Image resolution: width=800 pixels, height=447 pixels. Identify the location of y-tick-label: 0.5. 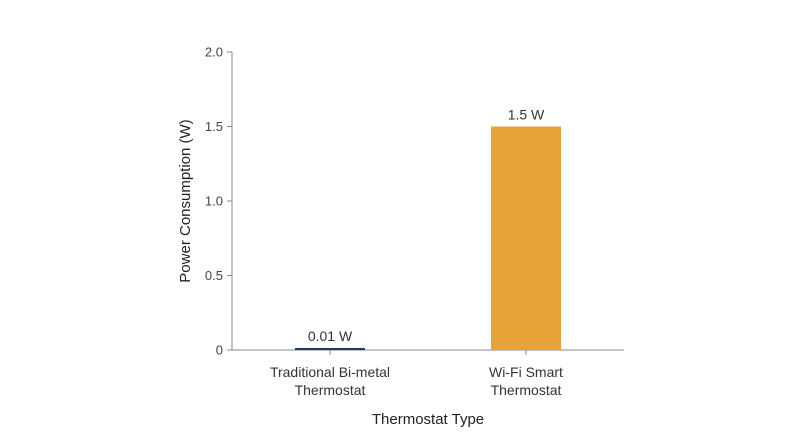
(214, 275).